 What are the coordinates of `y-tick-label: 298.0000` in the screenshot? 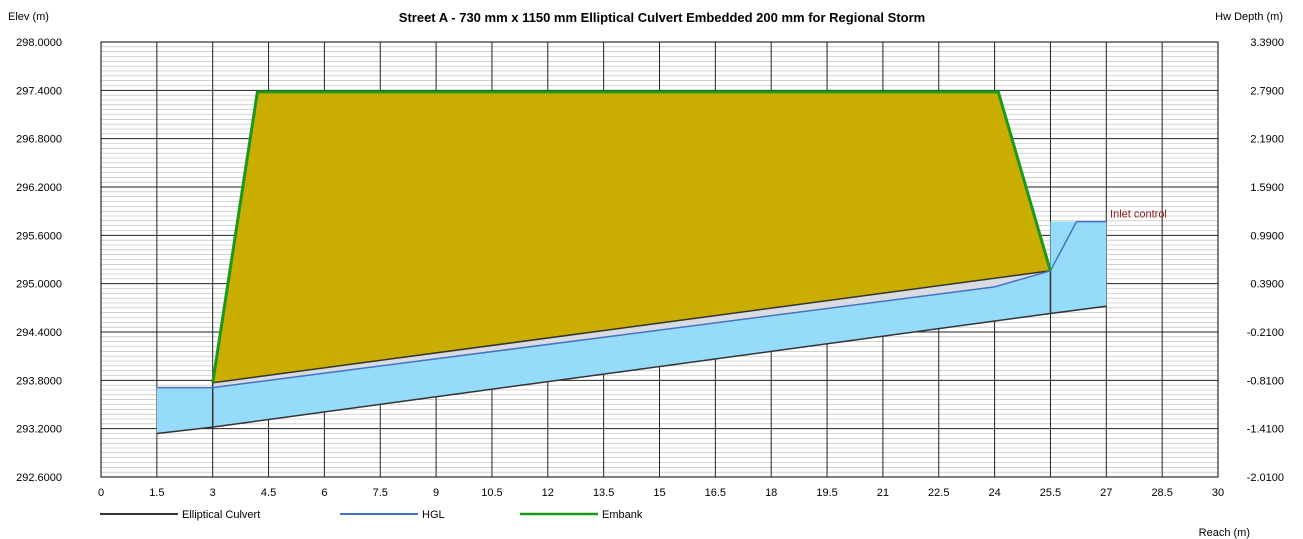 It's located at (39, 43).